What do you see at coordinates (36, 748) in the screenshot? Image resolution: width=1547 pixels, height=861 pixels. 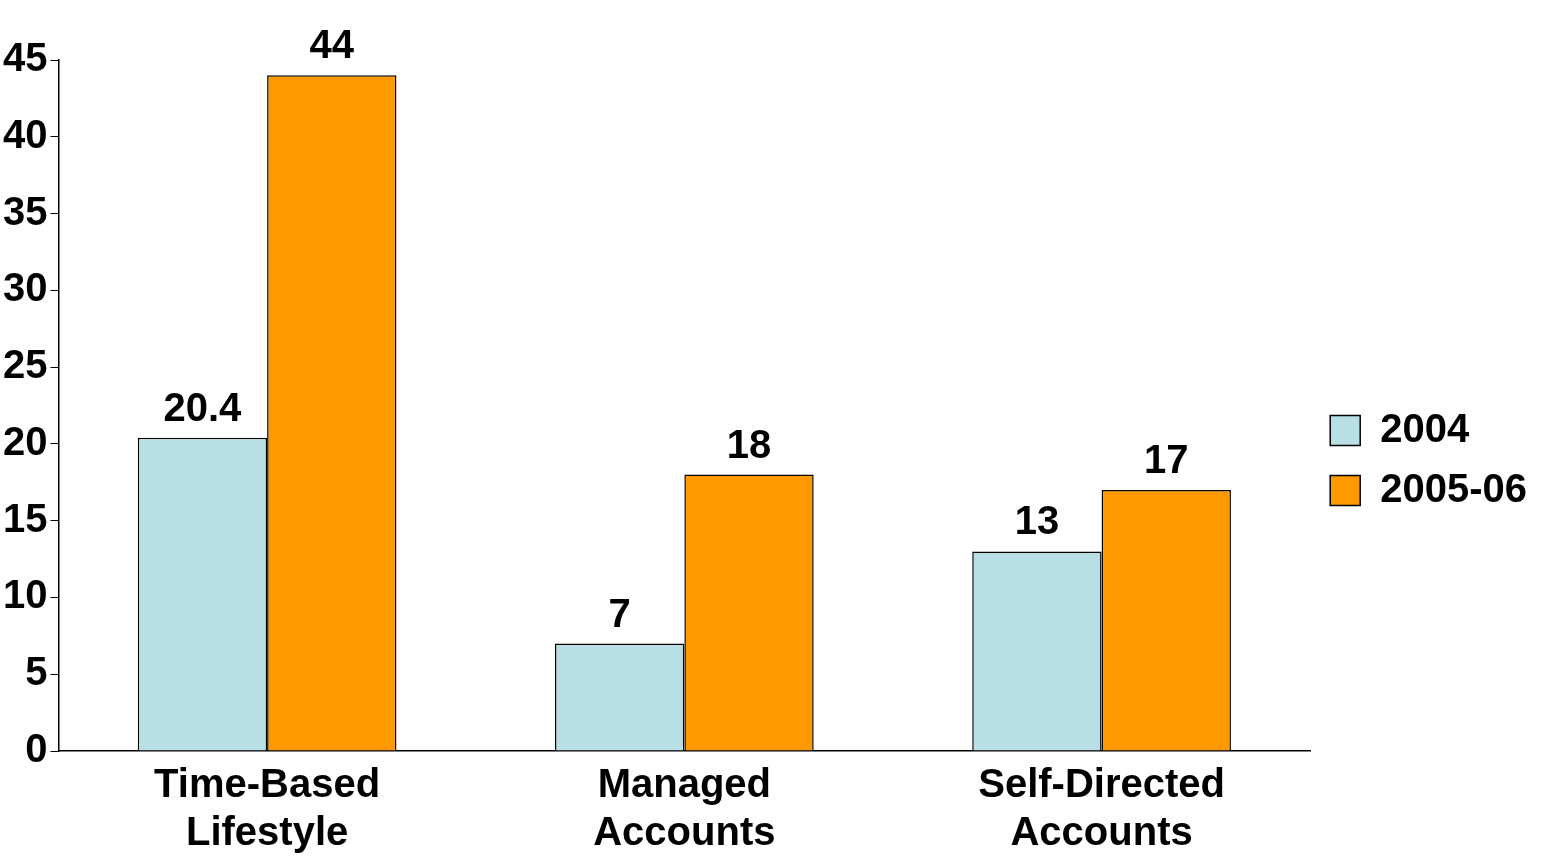 I see `y-tick-label: 0` at bounding box center [36, 748].